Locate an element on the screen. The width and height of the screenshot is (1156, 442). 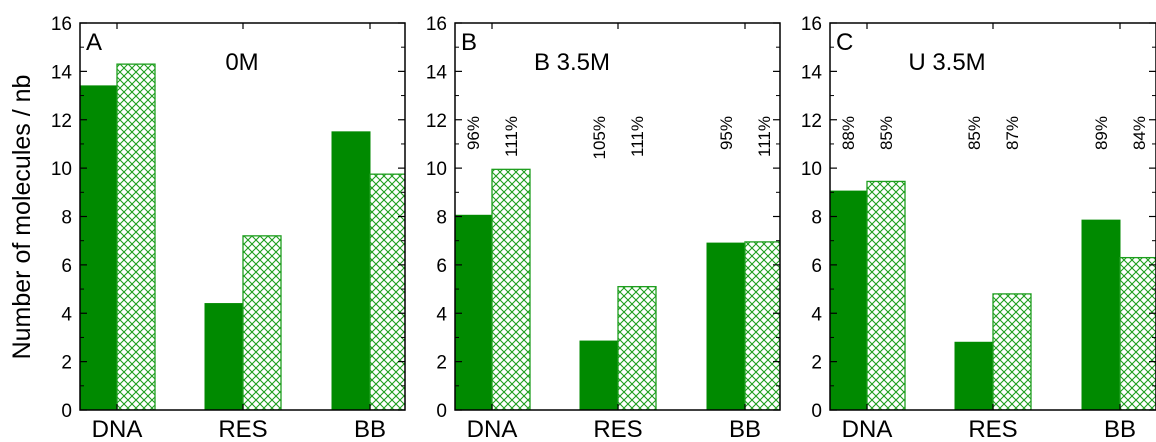
percent-label: 96% is located at coordinates (473, 133).